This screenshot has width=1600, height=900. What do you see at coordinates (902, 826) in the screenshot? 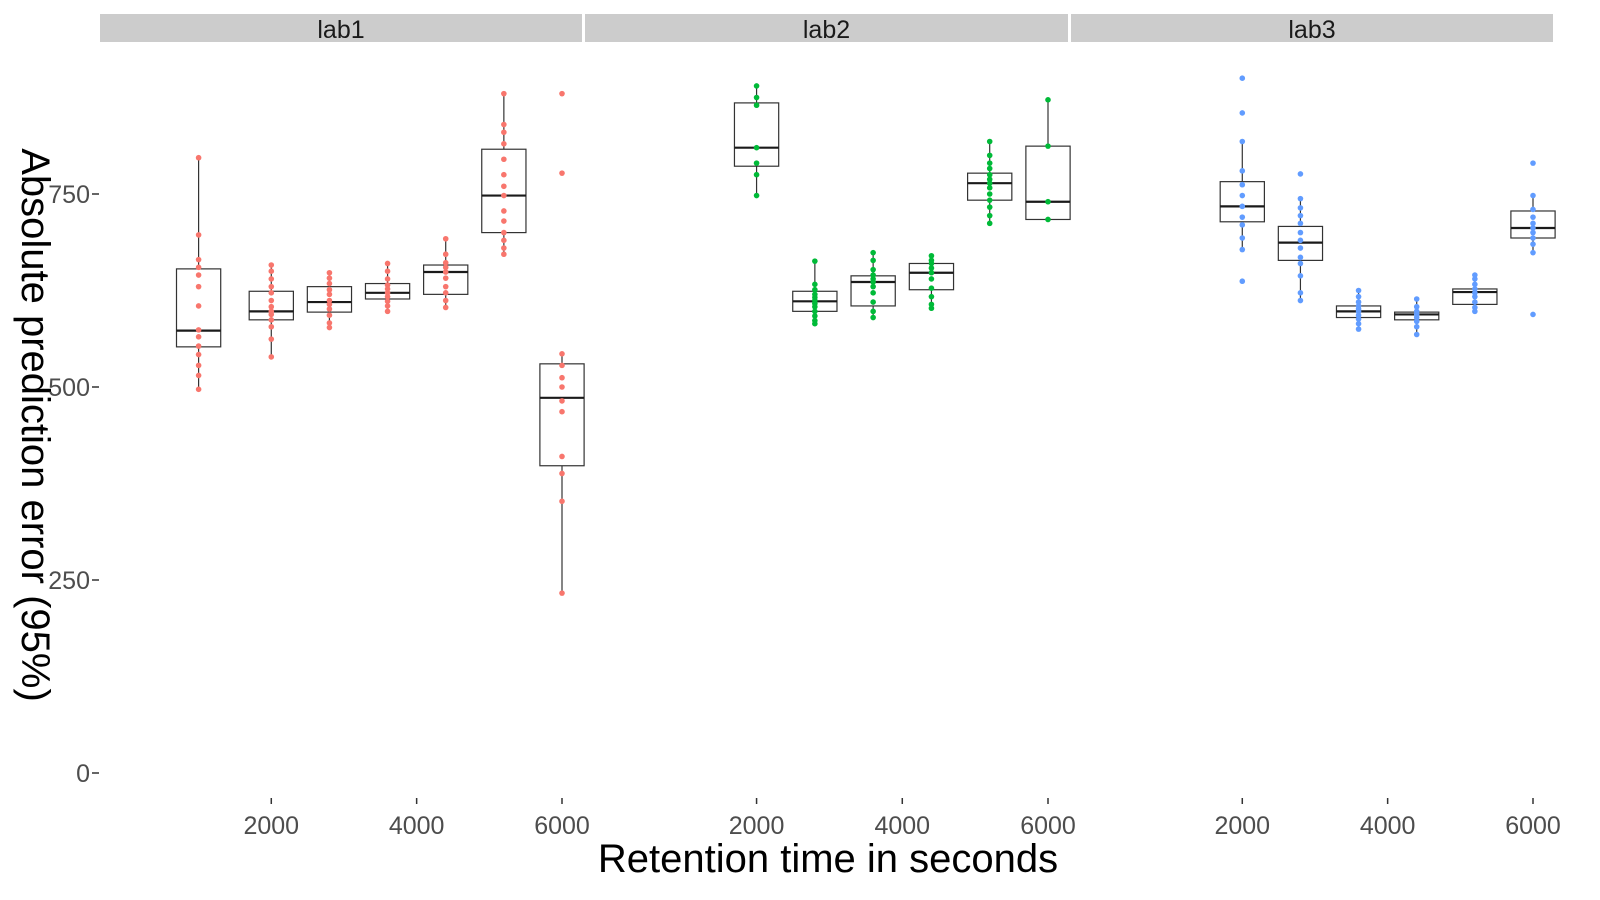
I see `x-tick-label: 4000` at bounding box center [902, 826].